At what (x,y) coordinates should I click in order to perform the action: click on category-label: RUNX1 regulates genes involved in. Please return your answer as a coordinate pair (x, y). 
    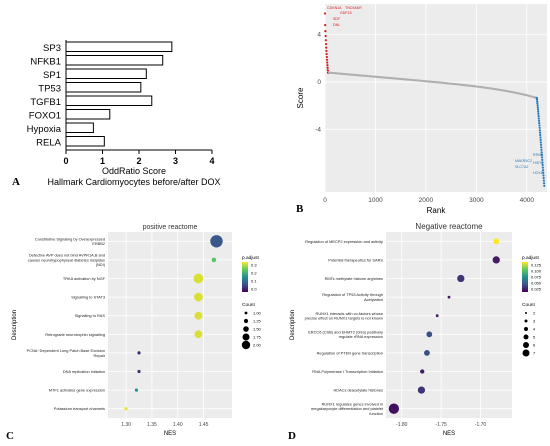
    Looking at the image, I should click on (352, 403).